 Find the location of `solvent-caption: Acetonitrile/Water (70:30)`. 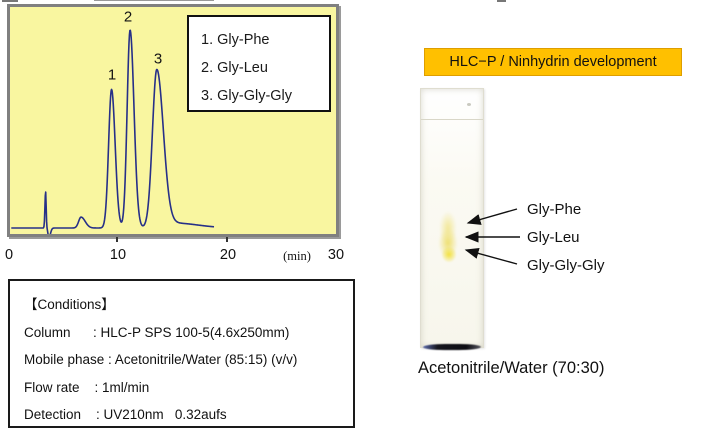

solvent-caption: Acetonitrile/Water (70:30) is located at coordinates (511, 368).